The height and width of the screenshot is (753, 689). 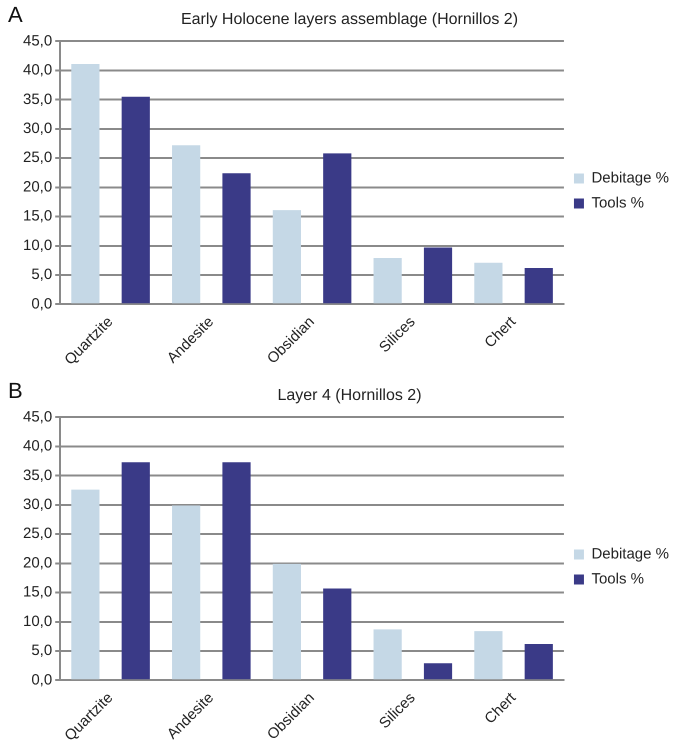 I want to click on text: B, so click(x=15, y=391).